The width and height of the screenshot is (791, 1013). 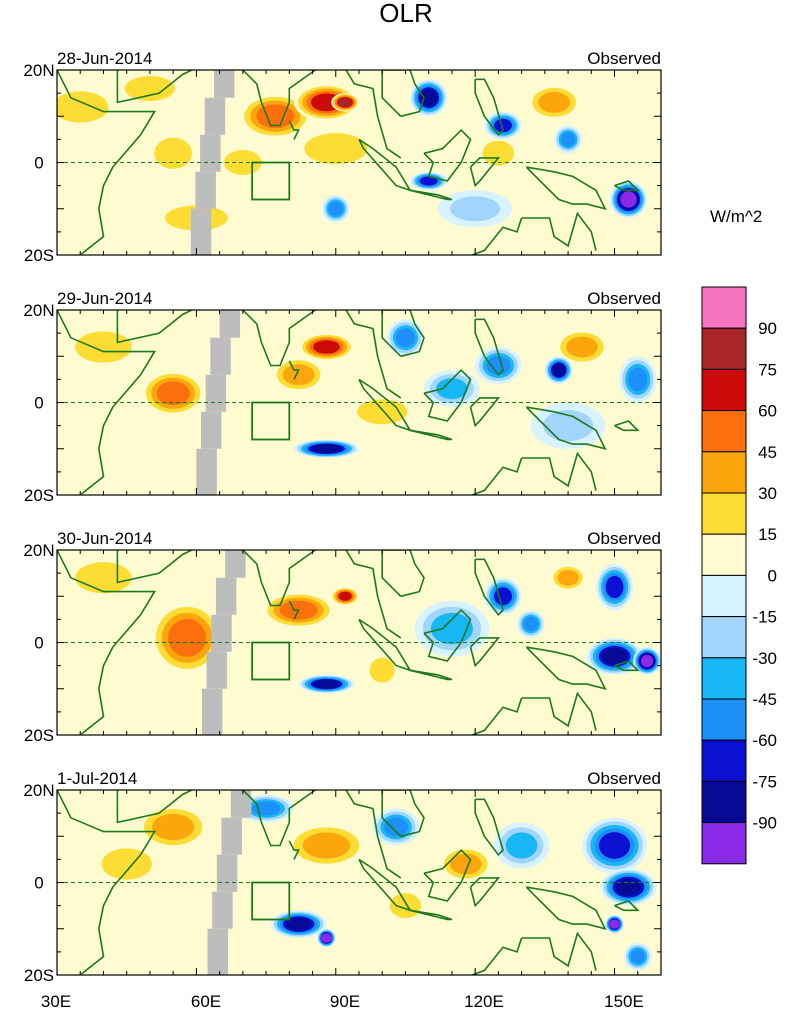 What do you see at coordinates (736, 216) in the screenshot?
I see `units-label: W/m^2` at bounding box center [736, 216].